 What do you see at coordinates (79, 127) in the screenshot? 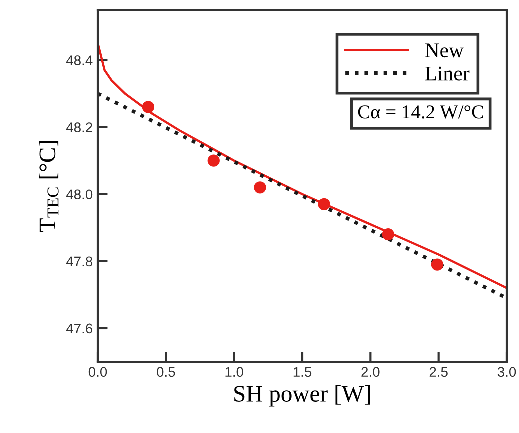
I see `y-tick-label: 48.2` at bounding box center [79, 127].